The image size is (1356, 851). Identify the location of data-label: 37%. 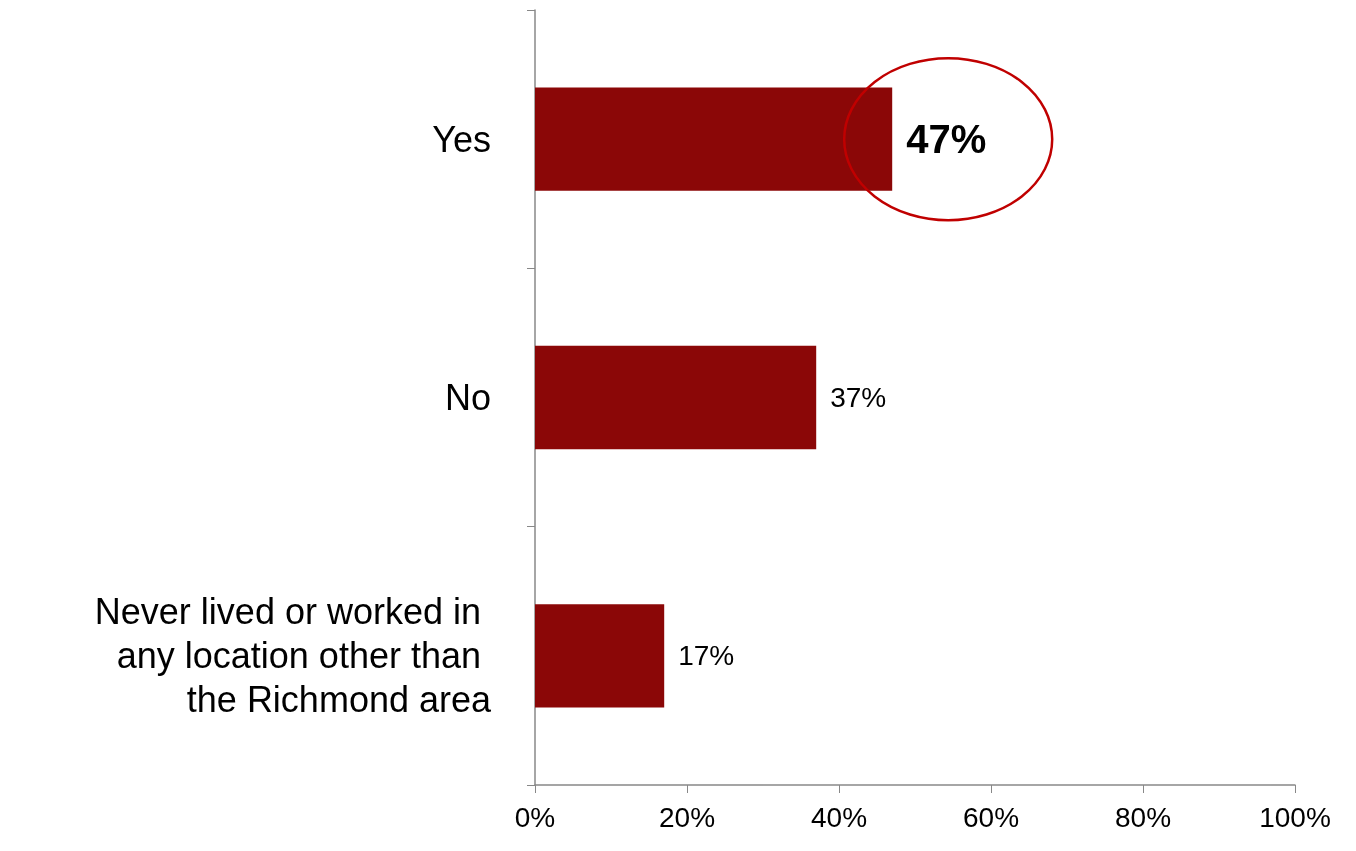
(858, 397).